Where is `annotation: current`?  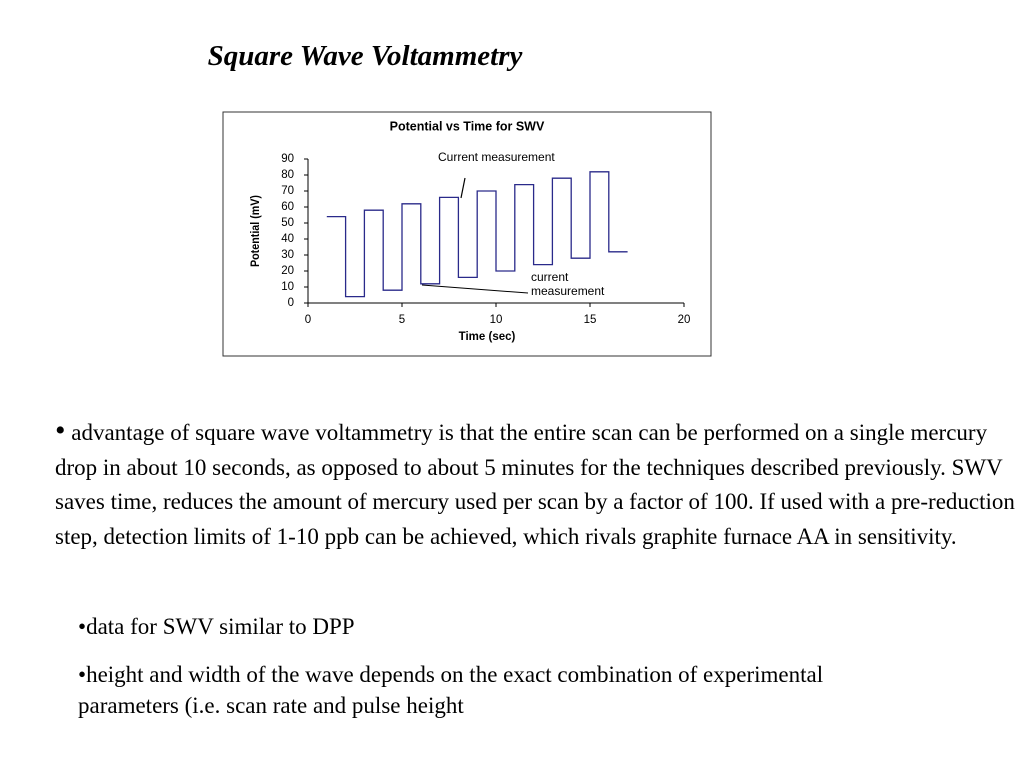 annotation: current is located at coordinates (550, 277).